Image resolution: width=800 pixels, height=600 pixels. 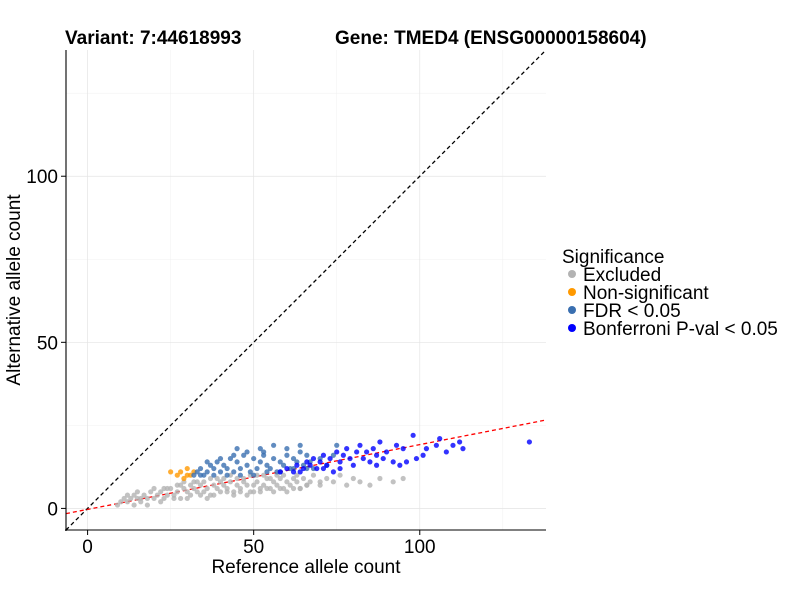 I want to click on legend-label: FDR < 0.05, so click(x=632, y=311).